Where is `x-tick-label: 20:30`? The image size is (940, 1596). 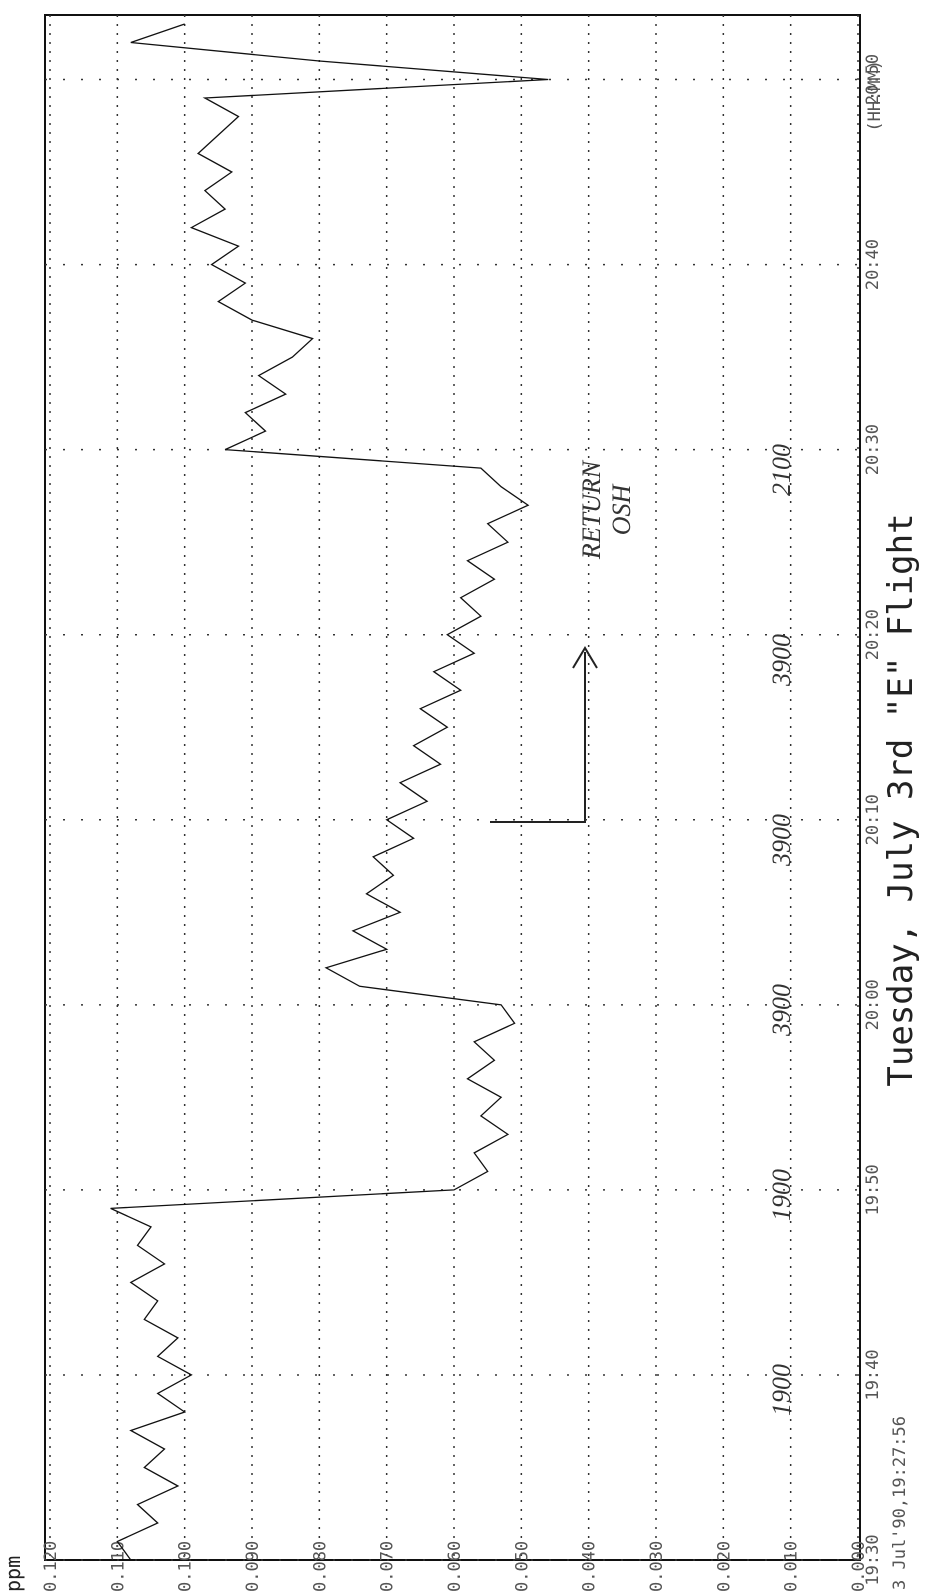
x-tick-label: 20:30 is located at coordinates (873, 449).